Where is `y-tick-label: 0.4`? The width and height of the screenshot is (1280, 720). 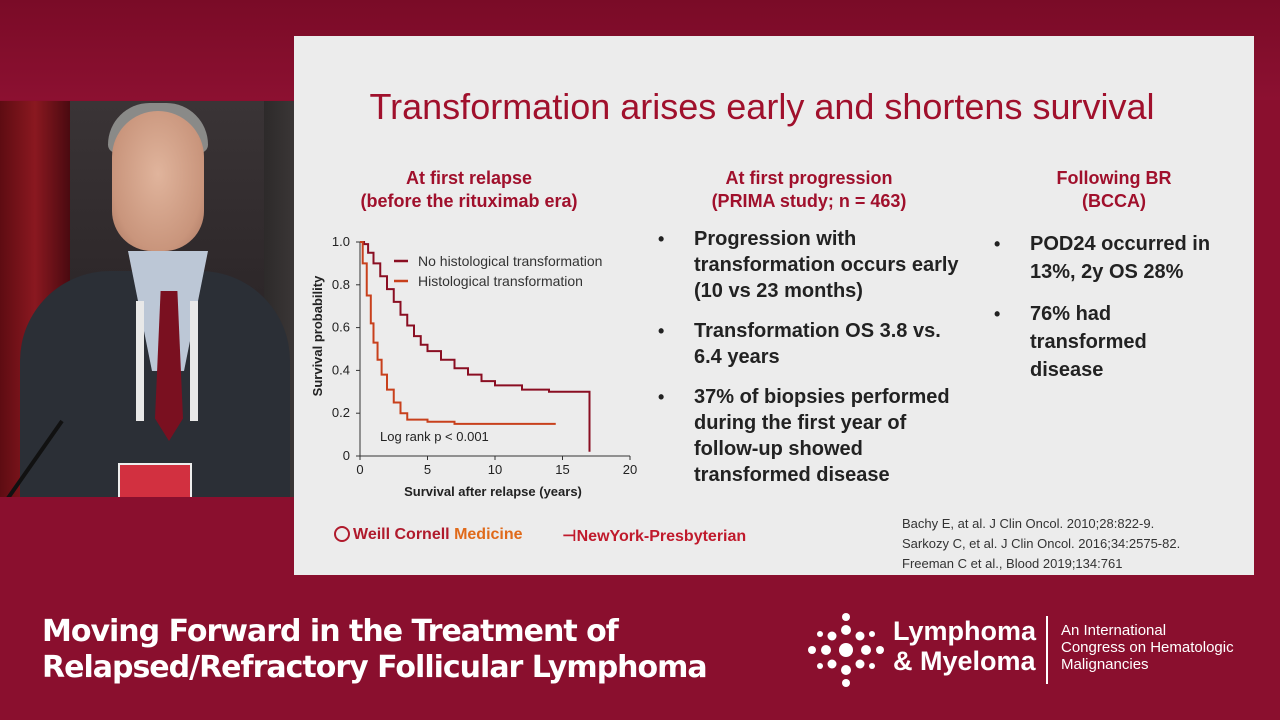
y-tick-label: 0.4 is located at coordinates (341, 369).